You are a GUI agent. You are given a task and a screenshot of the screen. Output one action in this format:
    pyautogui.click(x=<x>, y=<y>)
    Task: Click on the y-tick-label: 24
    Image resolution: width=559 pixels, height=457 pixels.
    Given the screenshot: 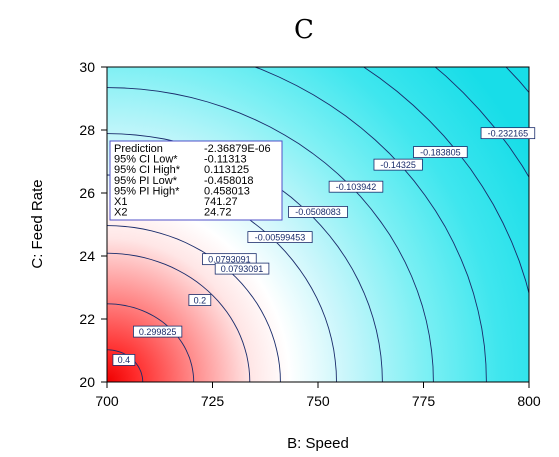 What is the action you would take?
    pyautogui.click(x=87, y=256)
    